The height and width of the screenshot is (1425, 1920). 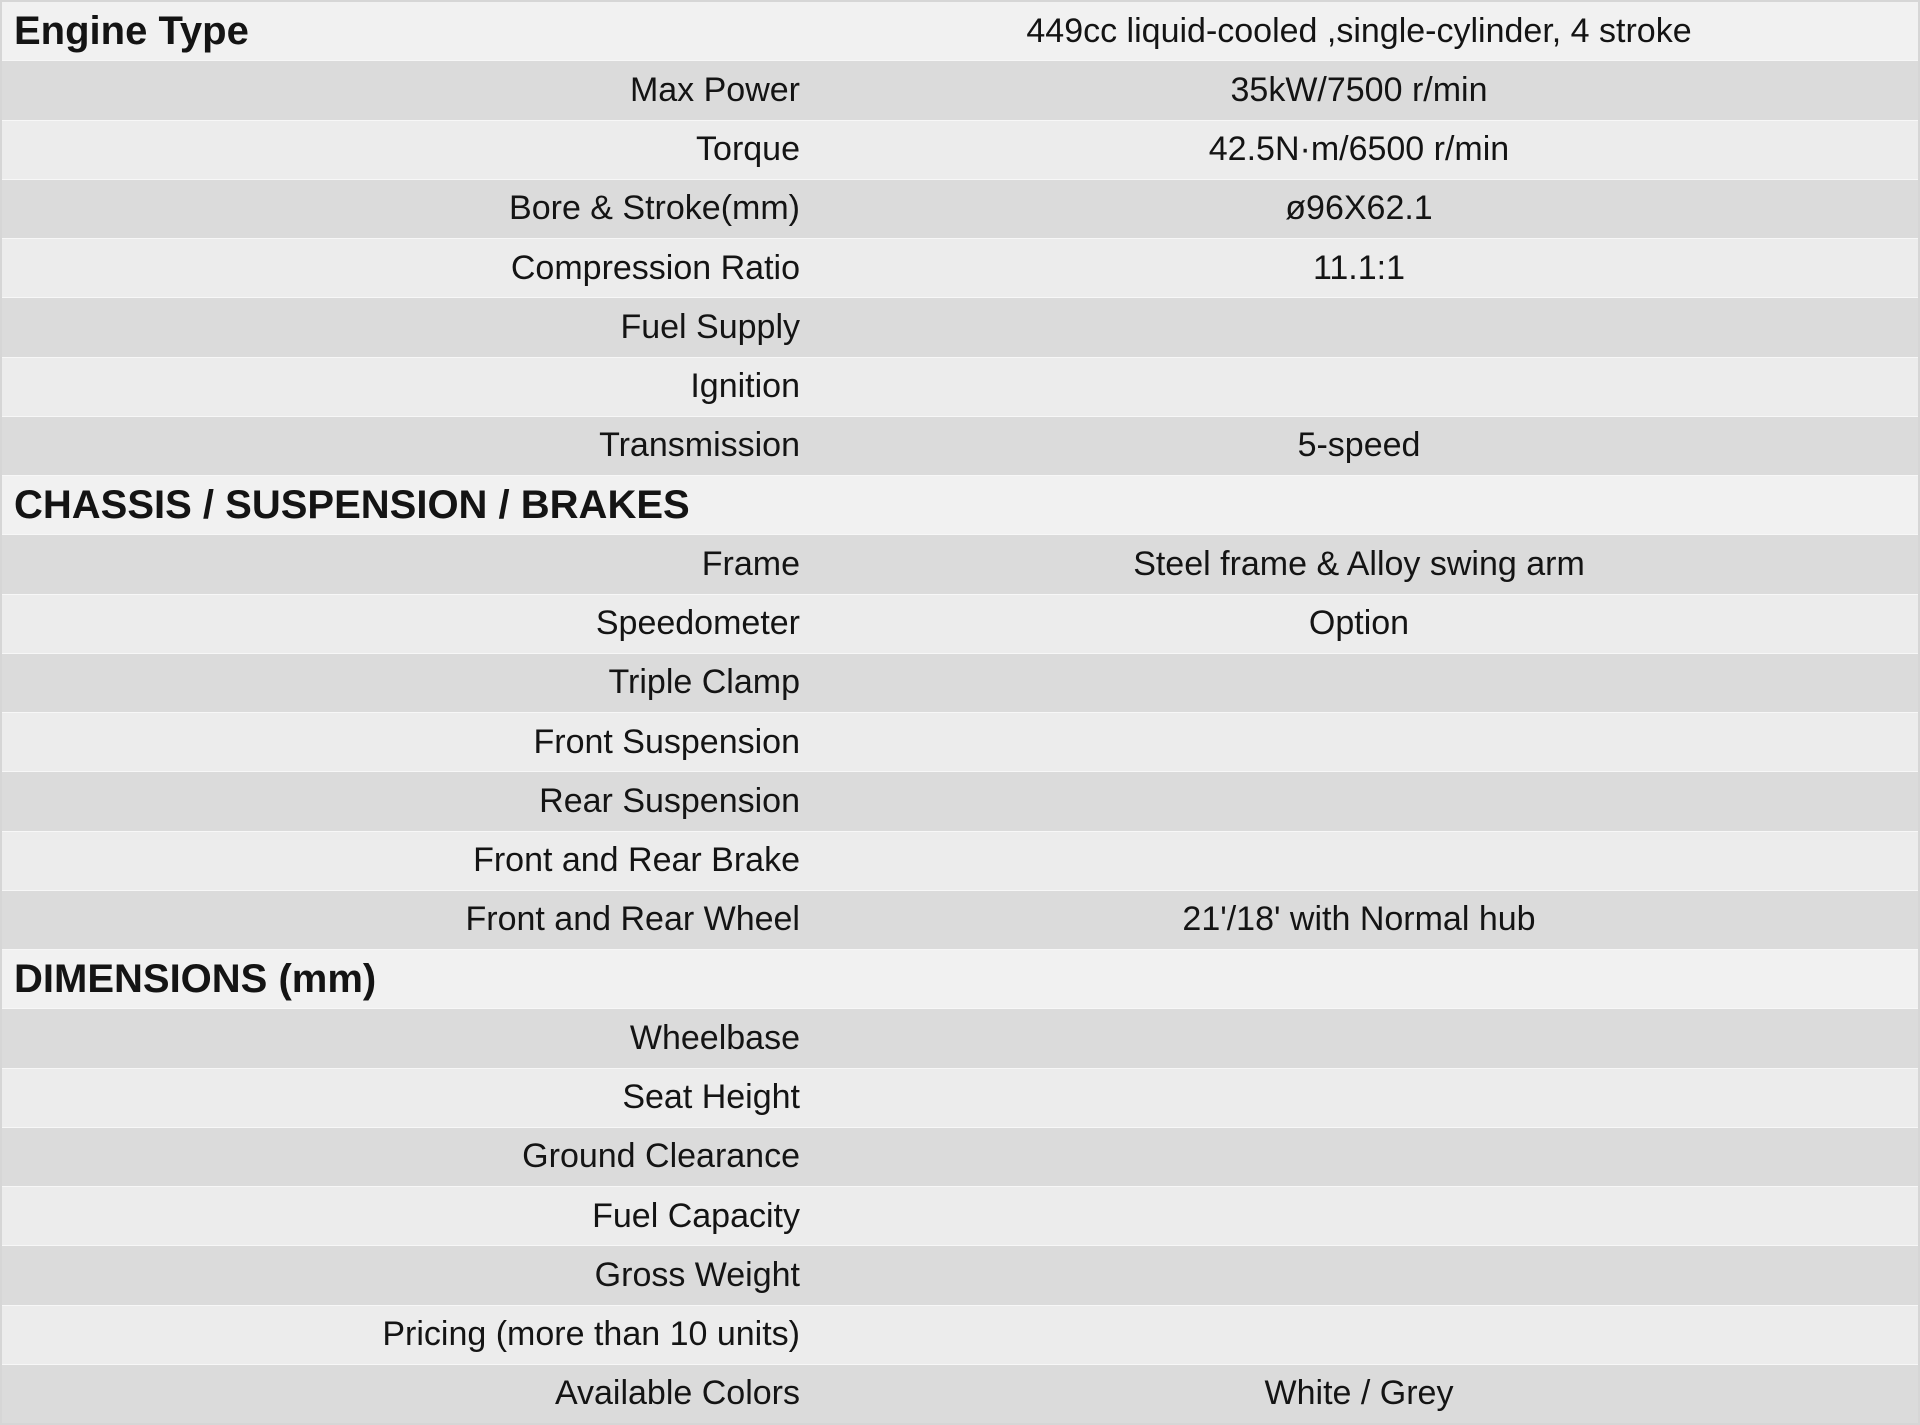 I want to click on spec-value-frame: Steel frame & Alloy swing arm, so click(x=1359, y=563).